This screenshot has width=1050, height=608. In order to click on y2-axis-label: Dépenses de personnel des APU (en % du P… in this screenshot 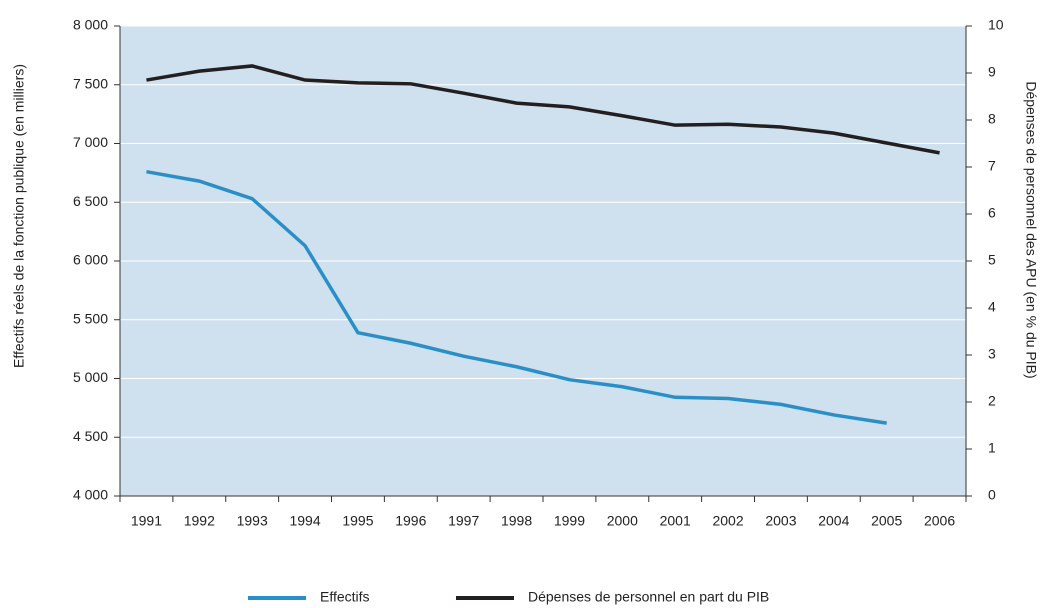, I will do `click(1031, 229)`.